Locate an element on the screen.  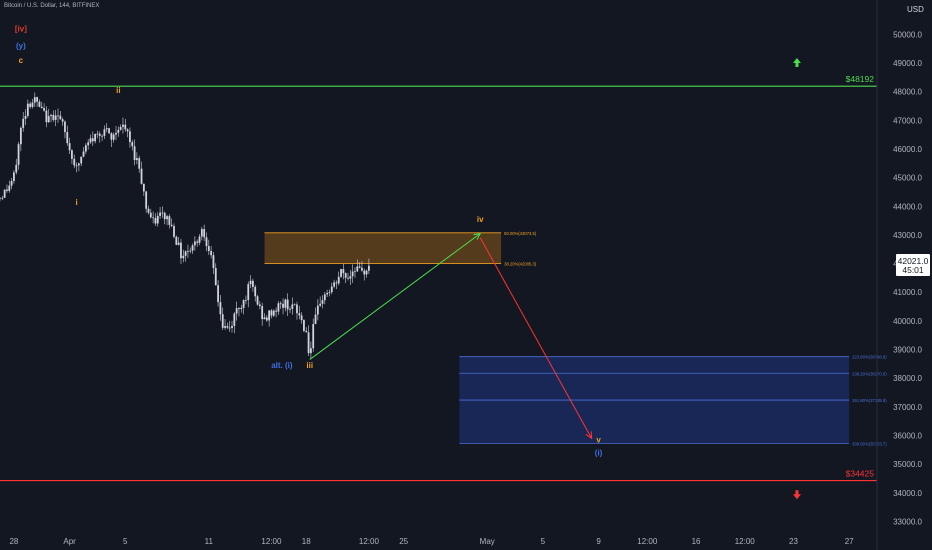
last-price-marker: 42021.045:01 is located at coordinates (913, 264).